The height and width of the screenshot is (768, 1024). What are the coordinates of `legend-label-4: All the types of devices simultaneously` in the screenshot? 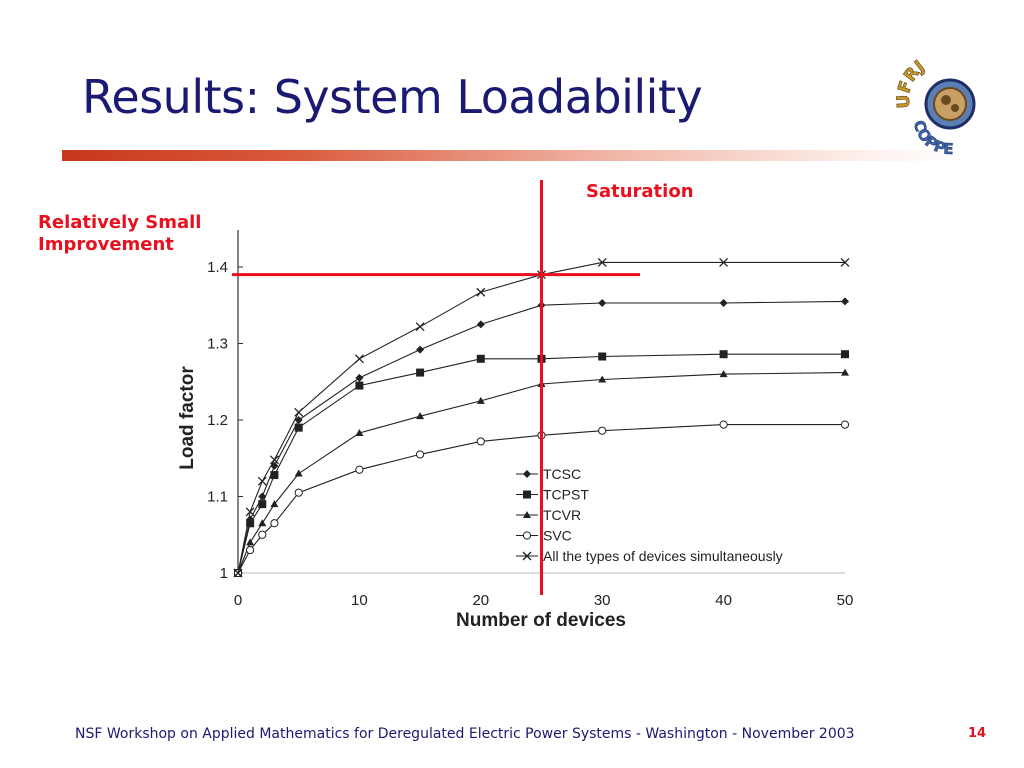 It's located at (663, 556).